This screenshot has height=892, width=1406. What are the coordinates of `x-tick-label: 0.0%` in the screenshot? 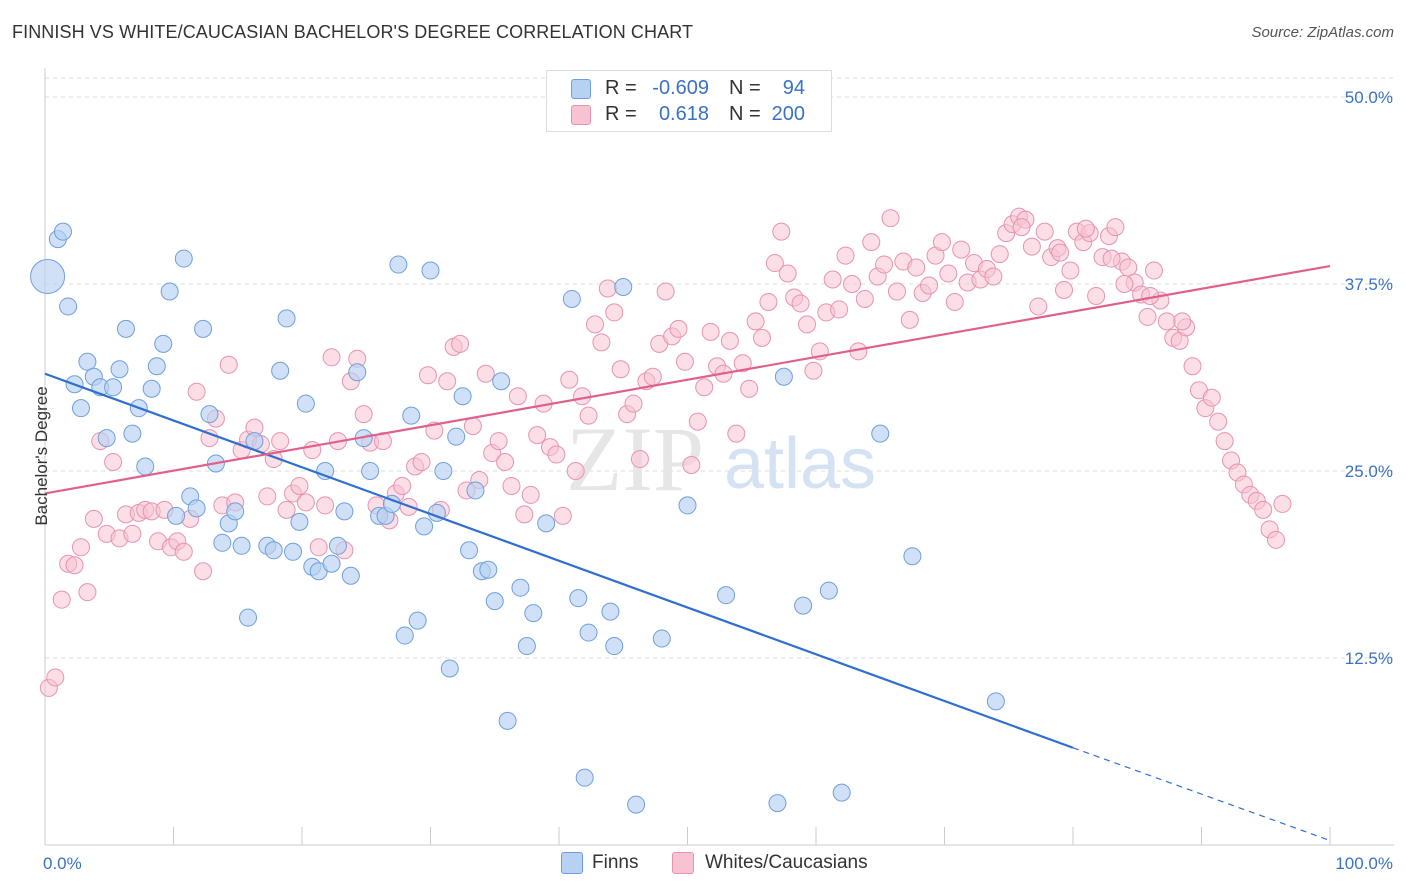 It's located at (62, 863).